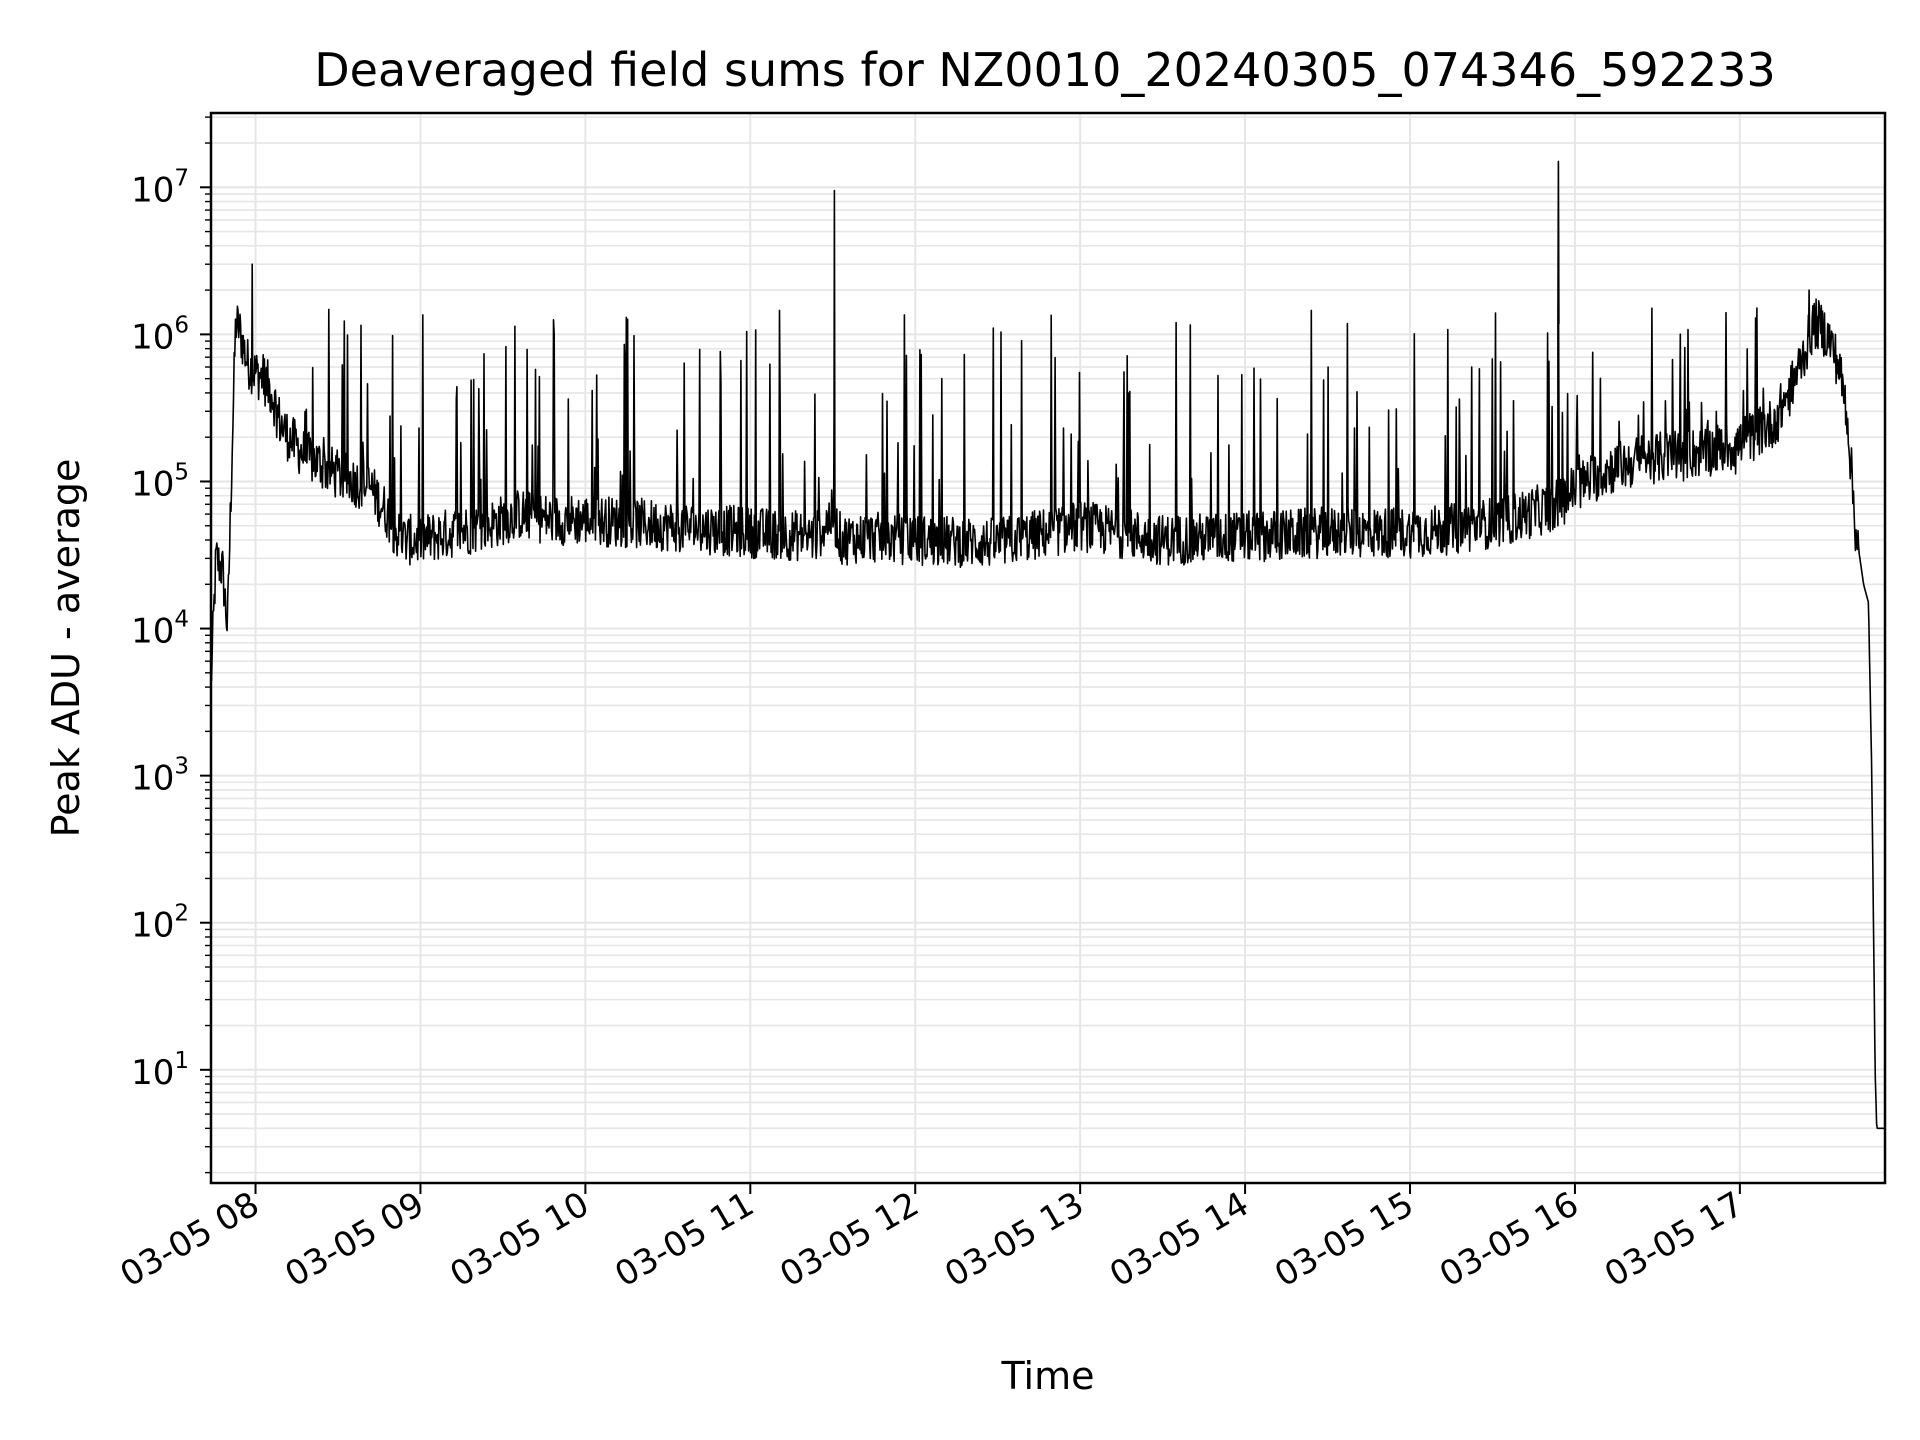 This screenshot has width=1920, height=1440. I want to click on y-axis-label: Peak ADU - average, so click(66, 648).